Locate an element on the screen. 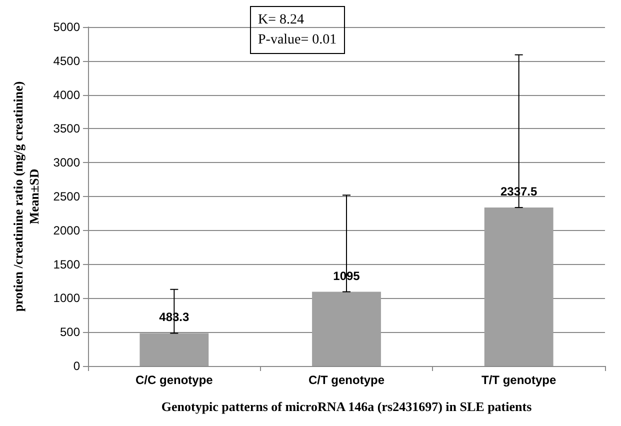  y-tick-label: 3500 is located at coordinates (66, 129).